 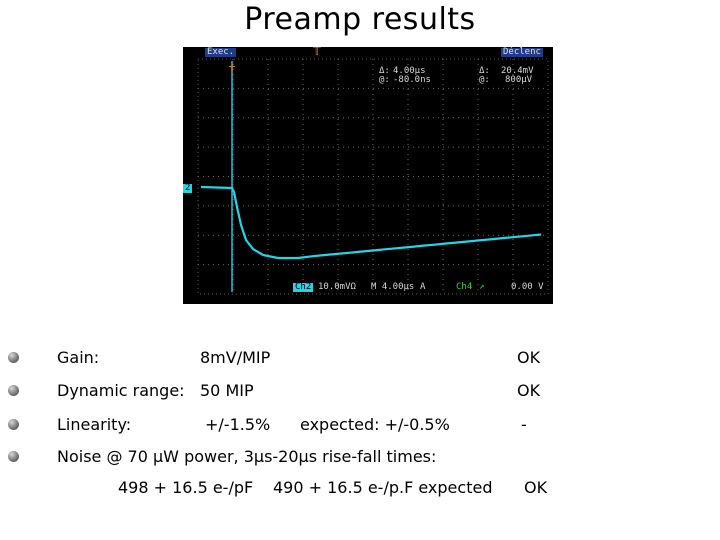 What do you see at coordinates (482, 287) in the screenshot?
I see `trigger-slope-icon: ↗` at bounding box center [482, 287].